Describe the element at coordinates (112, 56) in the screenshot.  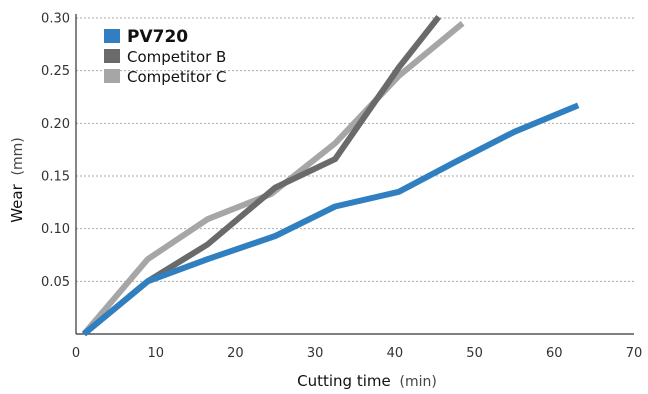
I see `legend-swatch-competitor-b` at that location.